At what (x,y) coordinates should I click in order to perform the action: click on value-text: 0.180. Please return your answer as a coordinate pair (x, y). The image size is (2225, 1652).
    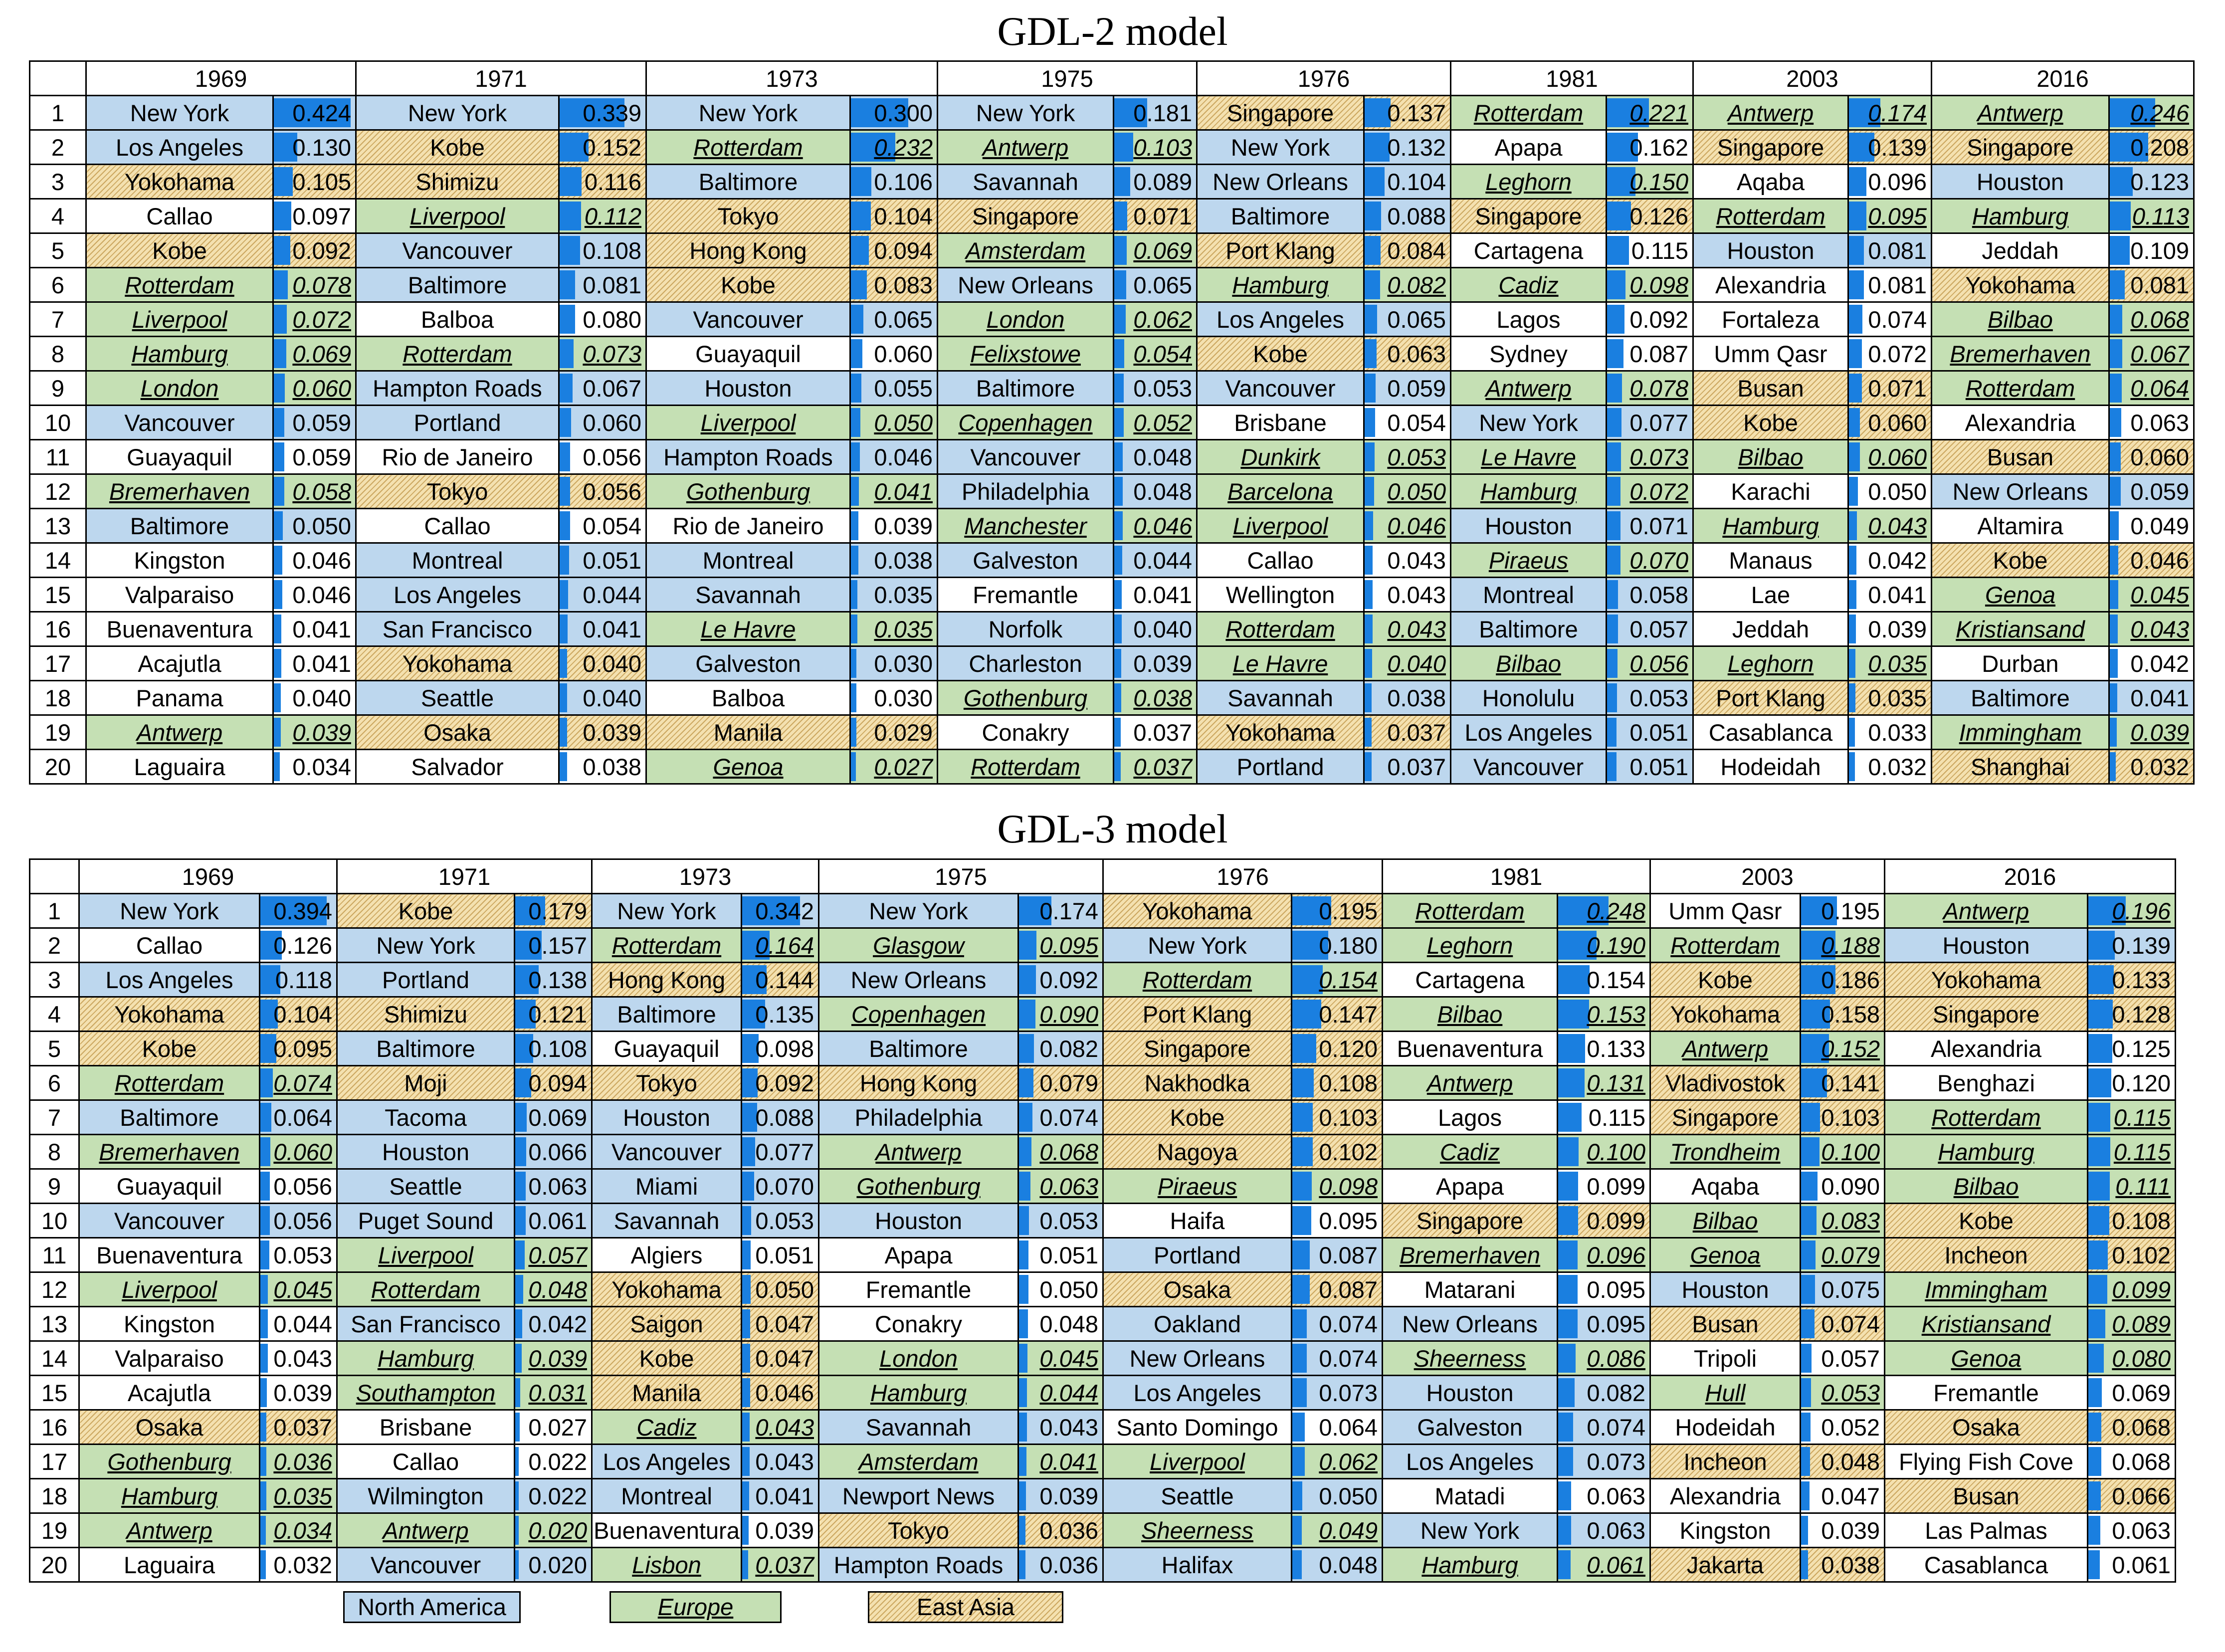
    Looking at the image, I should click on (1348, 945).